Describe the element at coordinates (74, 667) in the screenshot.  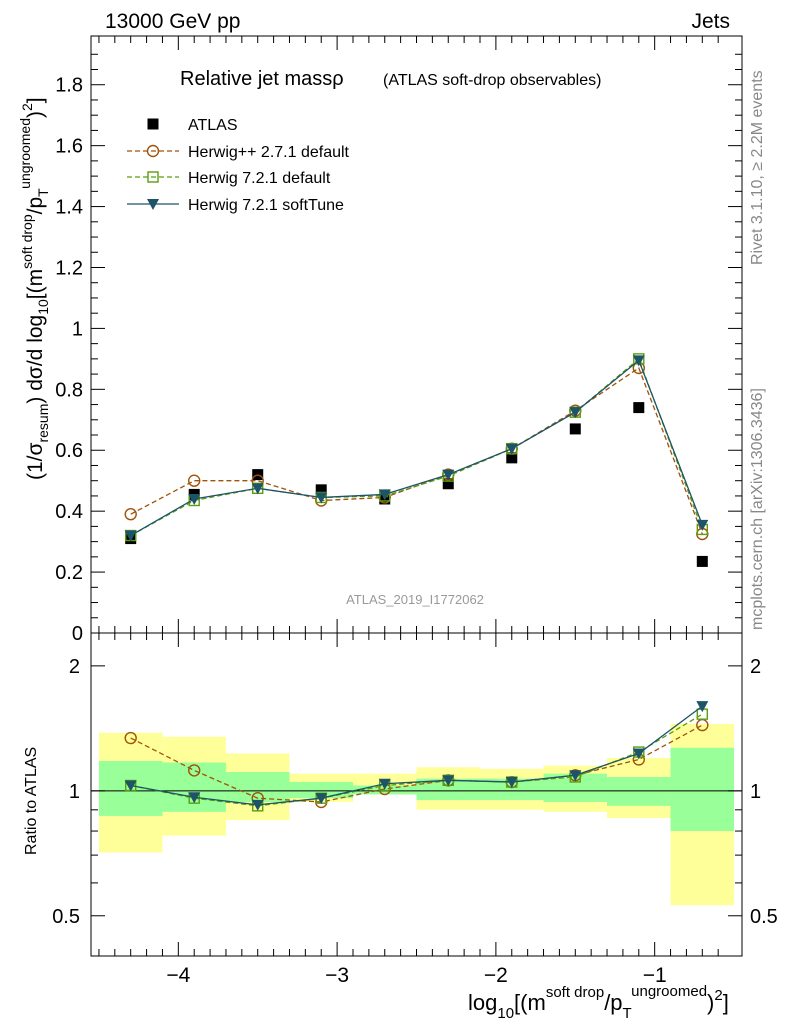
I see `ratio-y-tick-label: 2` at that location.